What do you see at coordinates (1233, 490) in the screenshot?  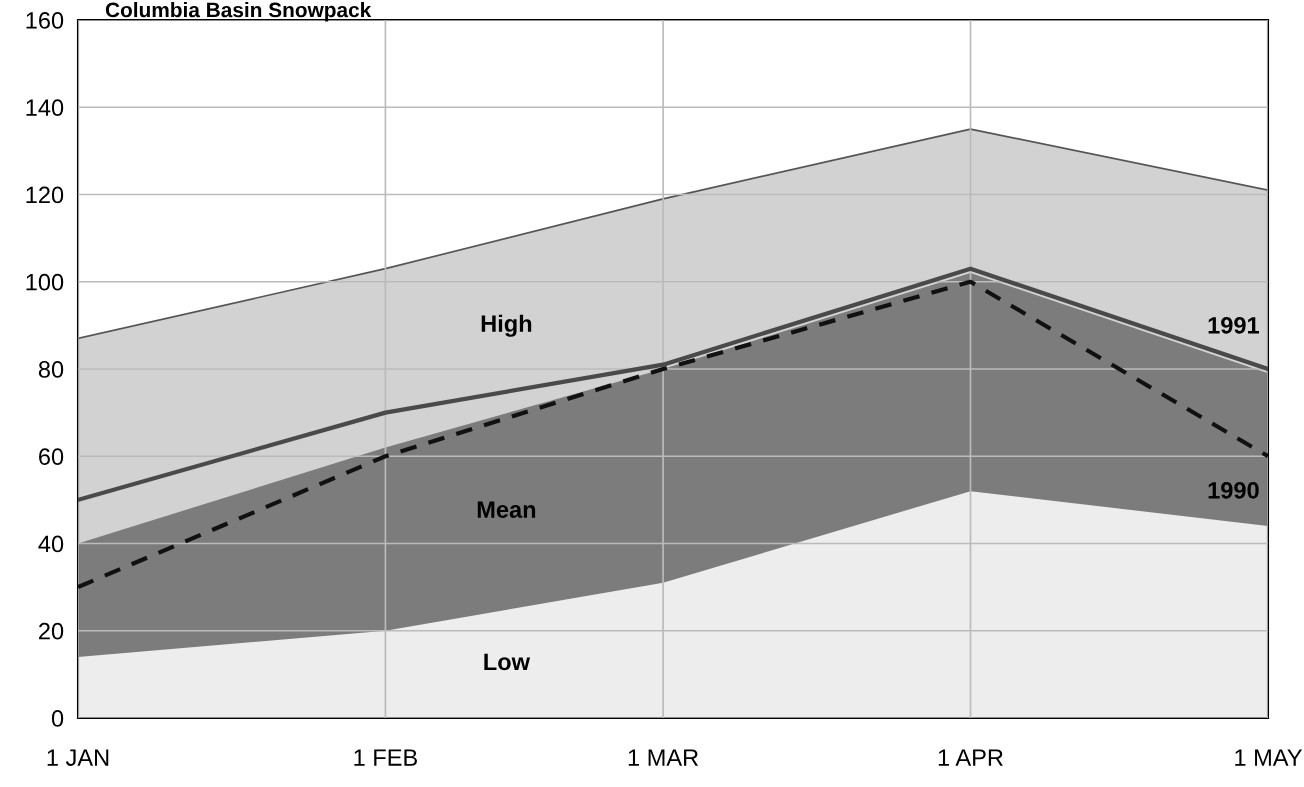 I see `series-label: 1990` at bounding box center [1233, 490].